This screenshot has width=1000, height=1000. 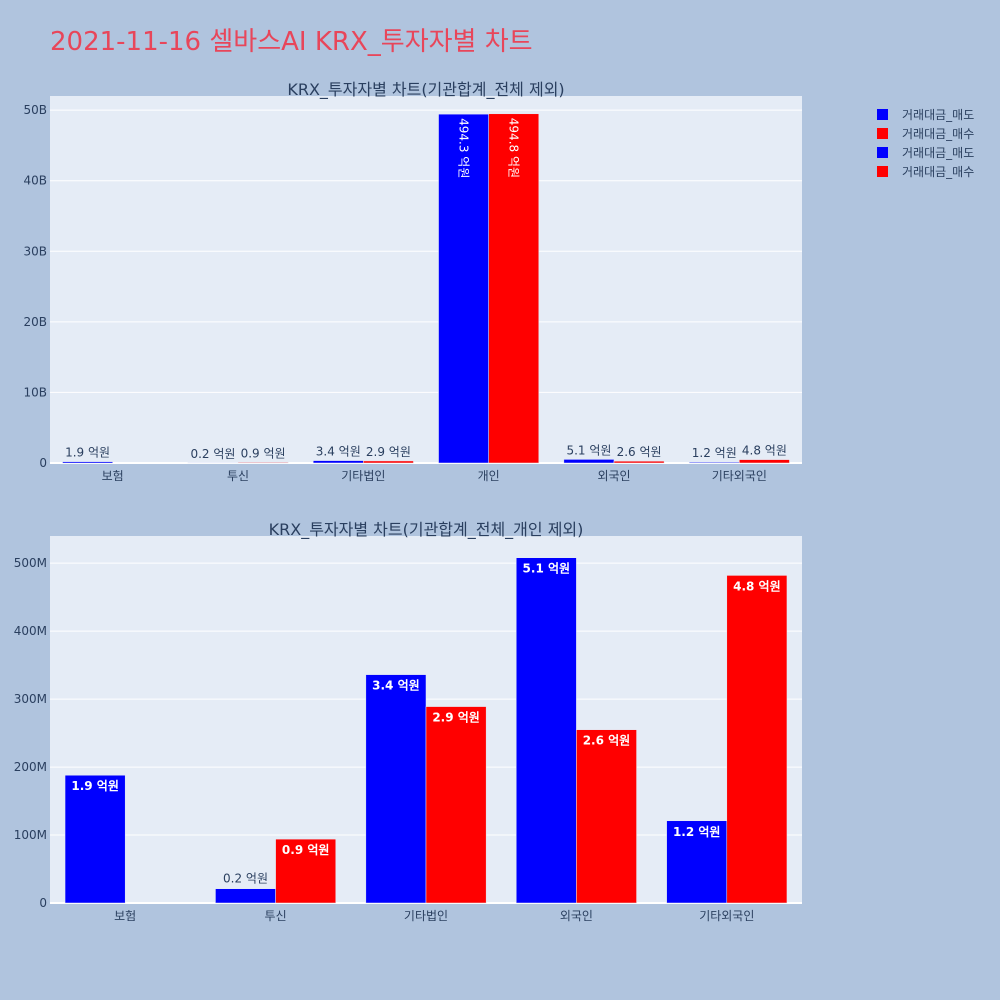 I want to click on y-tick-label: 400M, so click(x=30, y=631).